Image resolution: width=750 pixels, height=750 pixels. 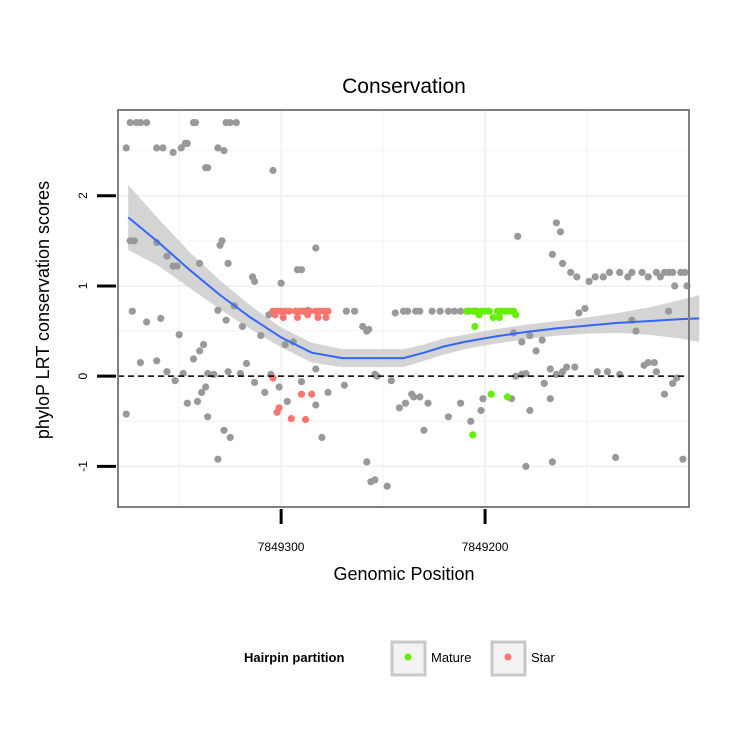 What do you see at coordinates (83, 376) in the screenshot?
I see `y-tick-label: 0` at bounding box center [83, 376].